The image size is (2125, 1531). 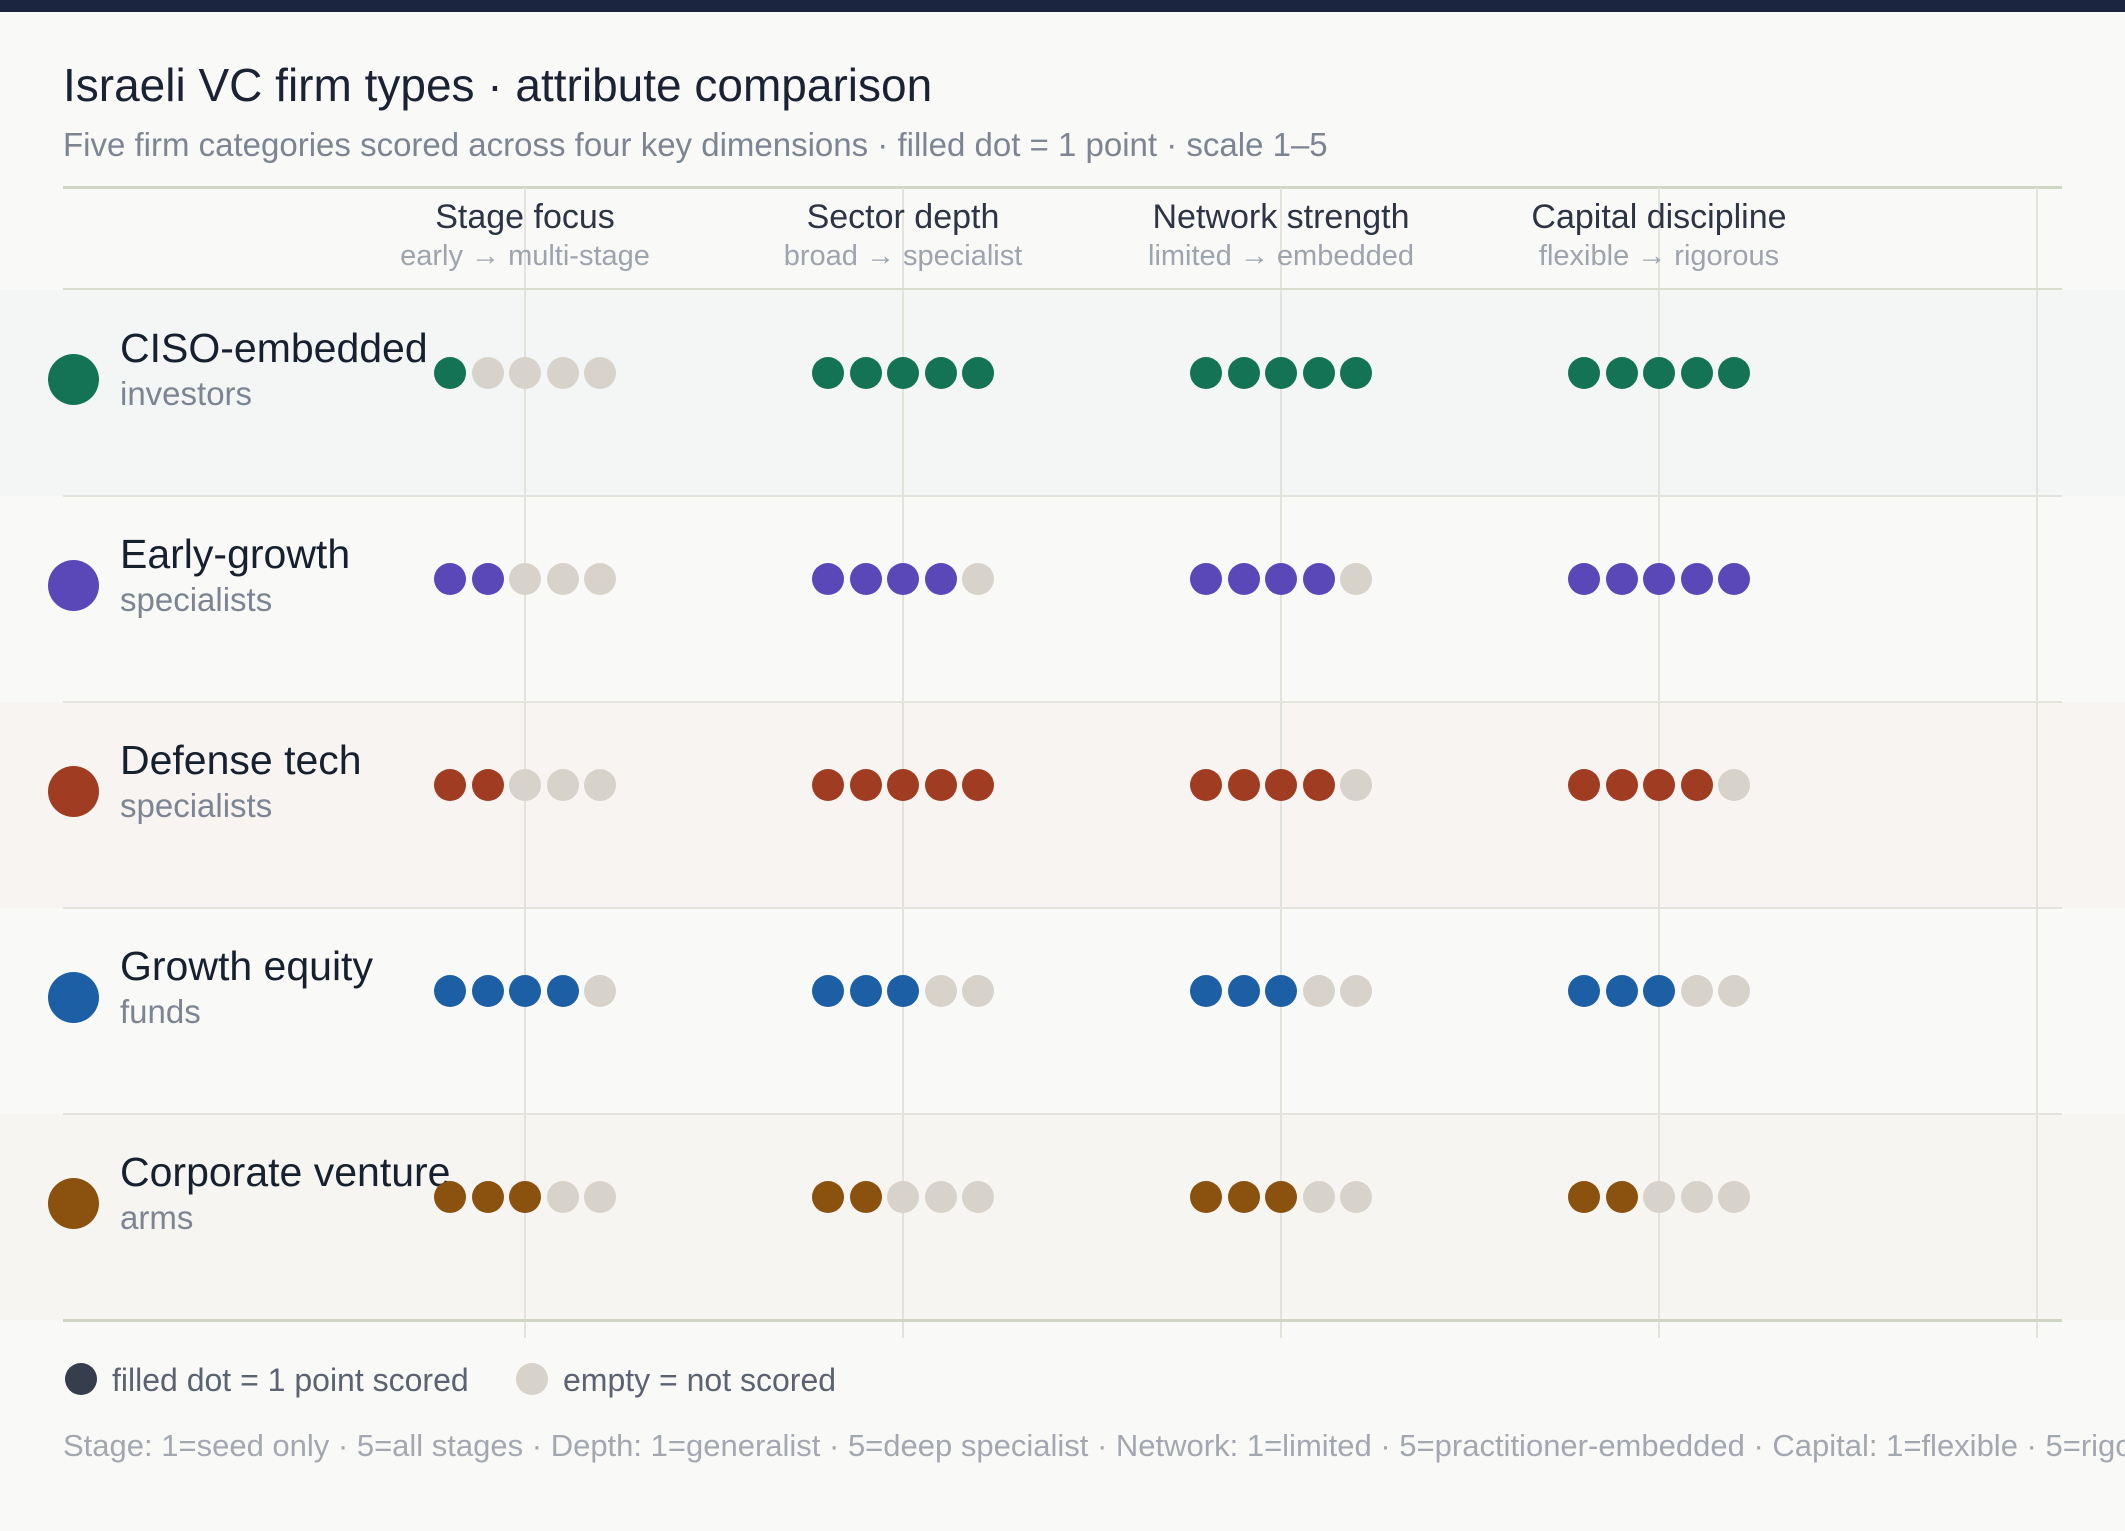 I want to click on column-header-range: flexible → rigorous, so click(x=1659, y=256).